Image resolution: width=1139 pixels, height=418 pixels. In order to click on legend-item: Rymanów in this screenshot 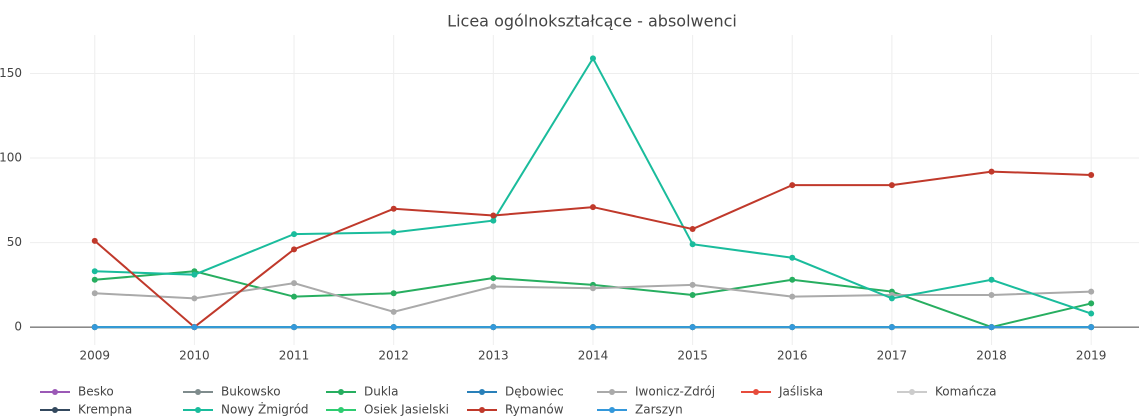, I will do `click(515, 410)`.